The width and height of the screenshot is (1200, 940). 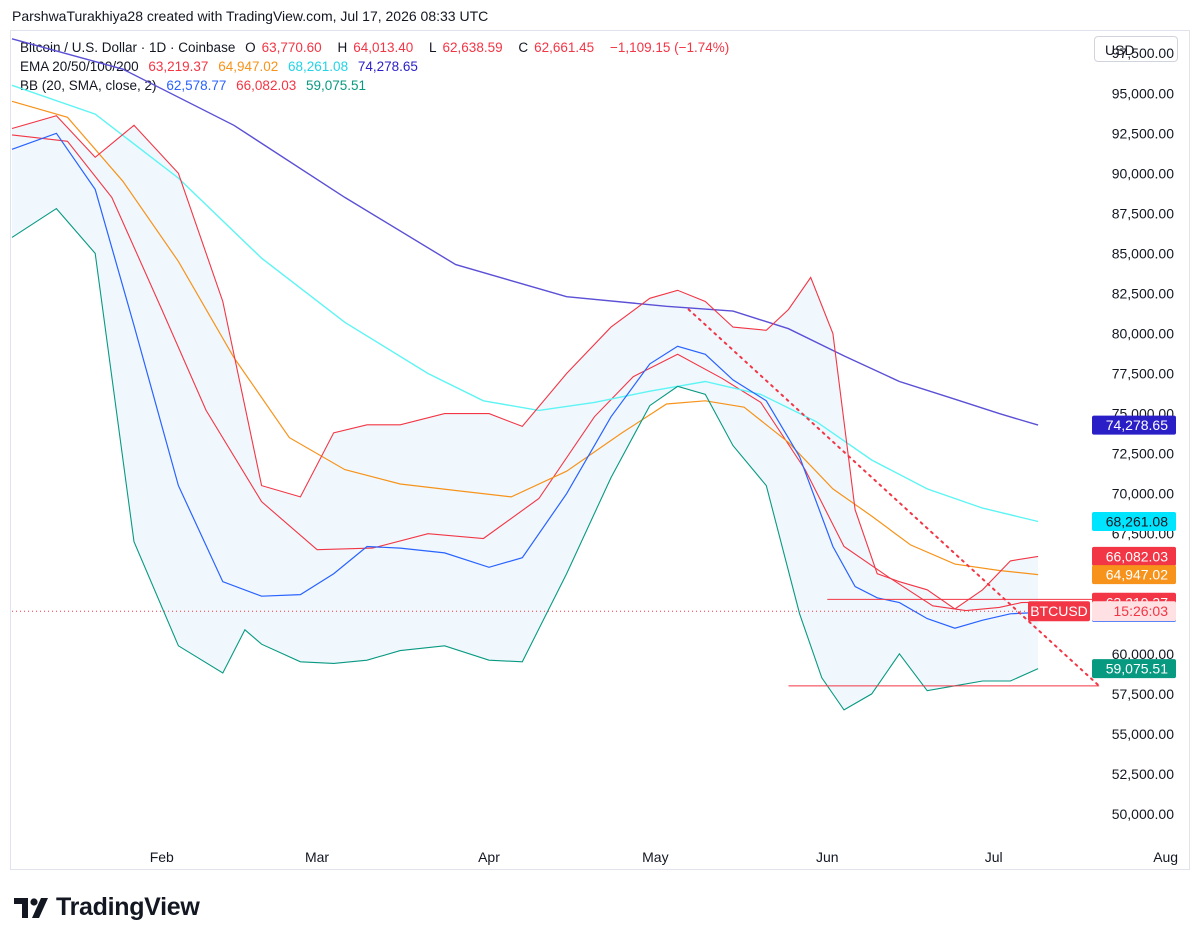 What do you see at coordinates (31, 907) in the screenshot?
I see `tradingview-logo-icon` at bounding box center [31, 907].